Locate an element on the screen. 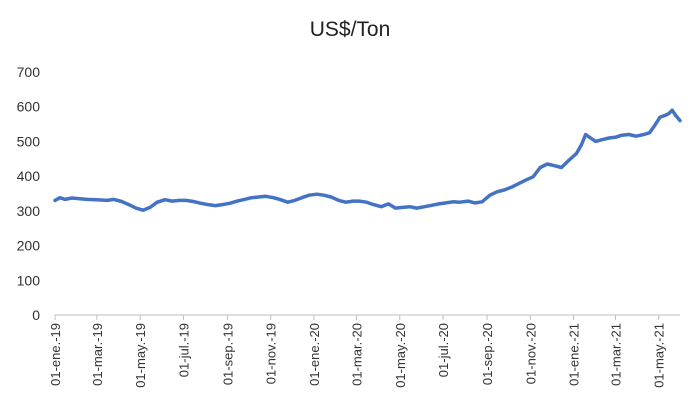 The image size is (700, 420). y-tick-label: 700 is located at coordinates (29, 72).